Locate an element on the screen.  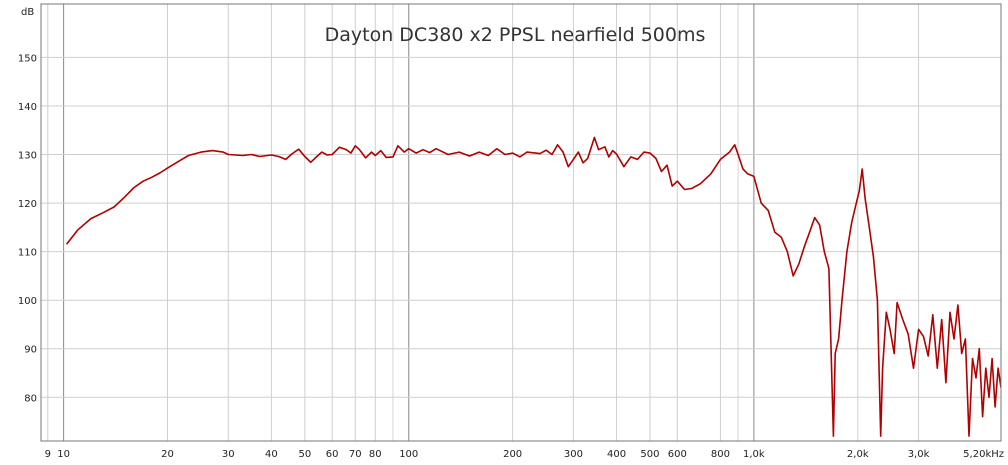
x-tick-label: 50 is located at coordinates (304, 454).